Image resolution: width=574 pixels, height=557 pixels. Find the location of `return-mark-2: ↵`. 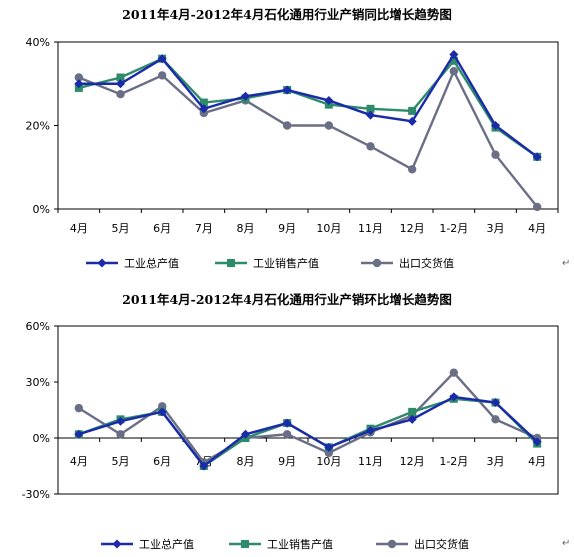

return-mark-2: ↵ is located at coordinates (566, 543).